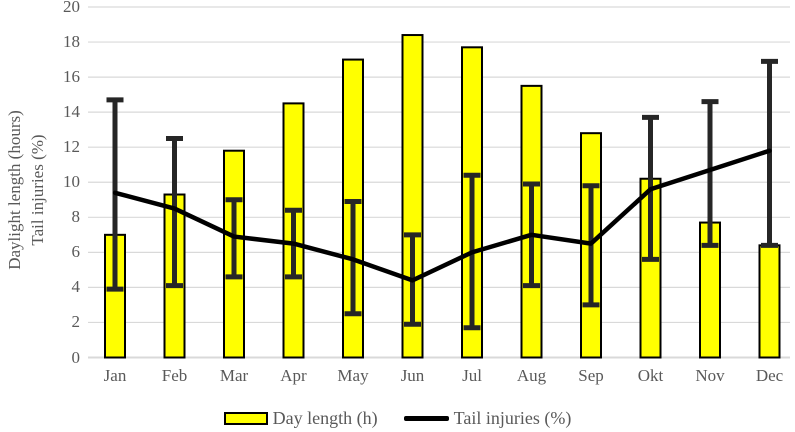  Describe the element at coordinates (76, 217) in the screenshot. I see `y-tick-label-8: 8` at that location.